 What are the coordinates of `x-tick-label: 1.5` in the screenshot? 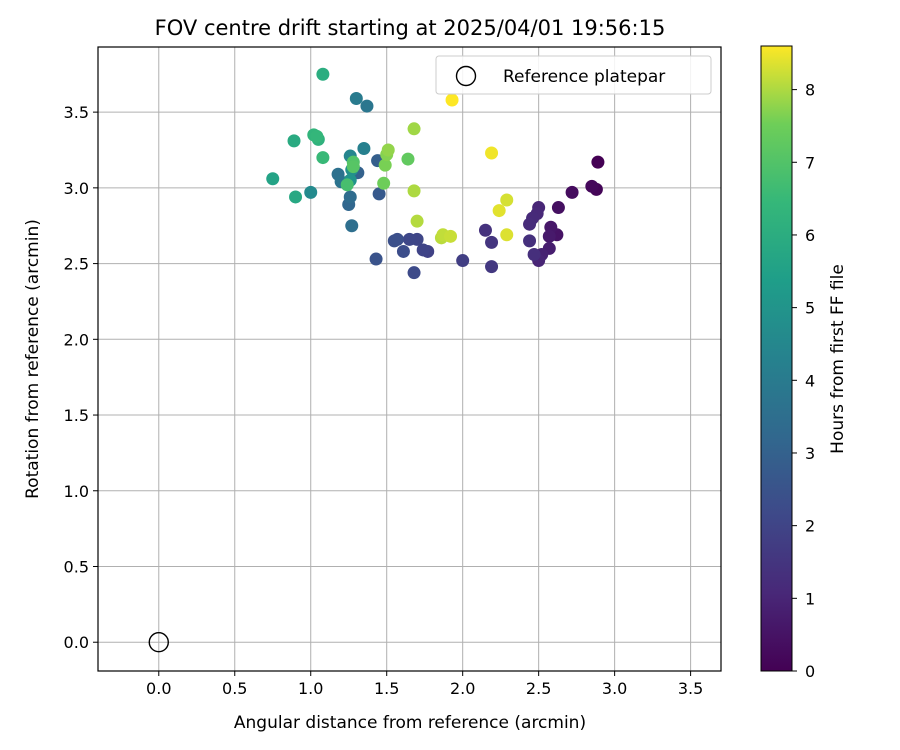 It's located at (386, 688).